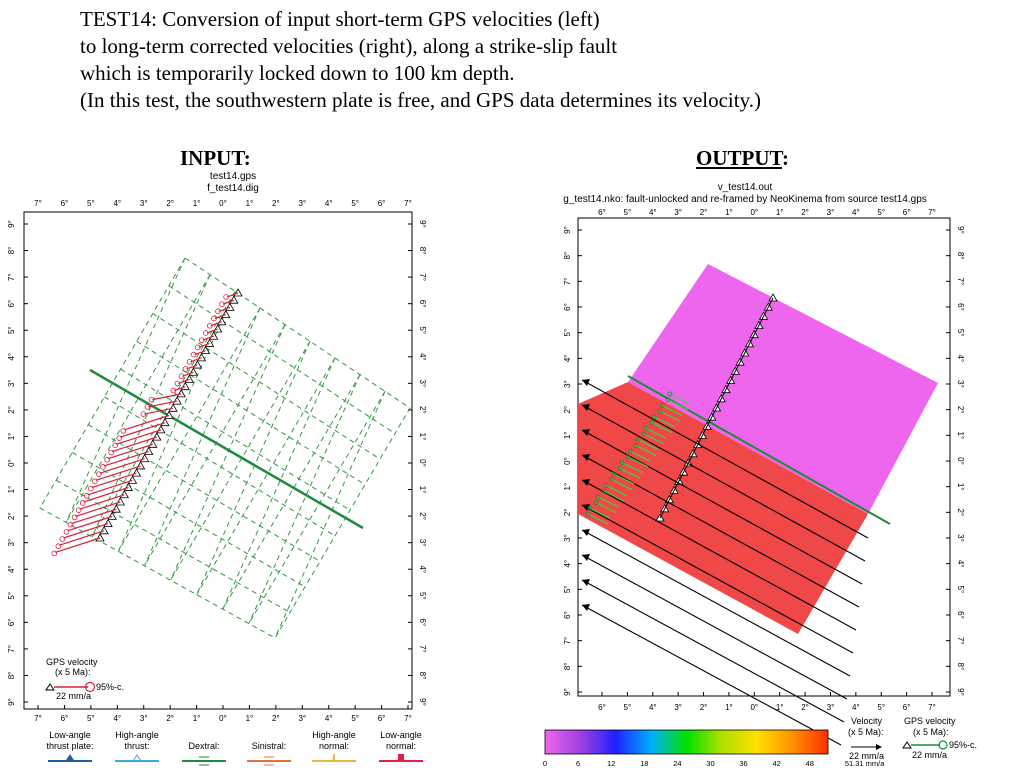 The width and height of the screenshot is (1024, 768). What do you see at coordinates (38, 203) in the screenshot?
I see `left-top-tick-label: 7°` at bounding box center [38, 203].